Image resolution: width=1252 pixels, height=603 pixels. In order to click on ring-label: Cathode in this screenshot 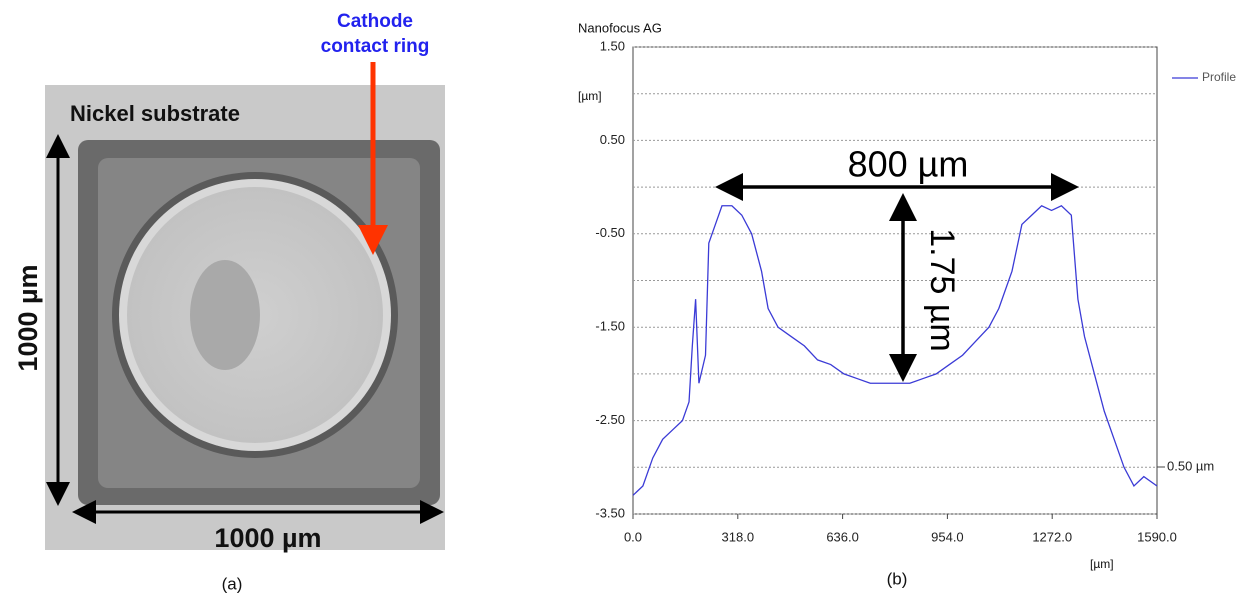, I will do `click(375, 21)`.